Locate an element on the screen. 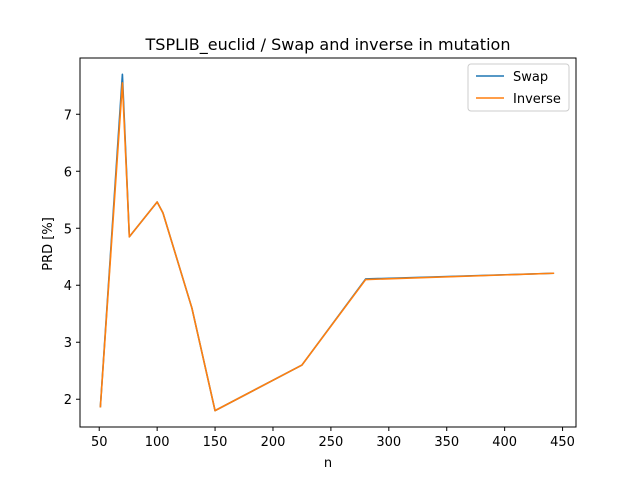 This screenshot has width=640, height=480. x-tick-label: 250 is located at coordinates (330, 442).